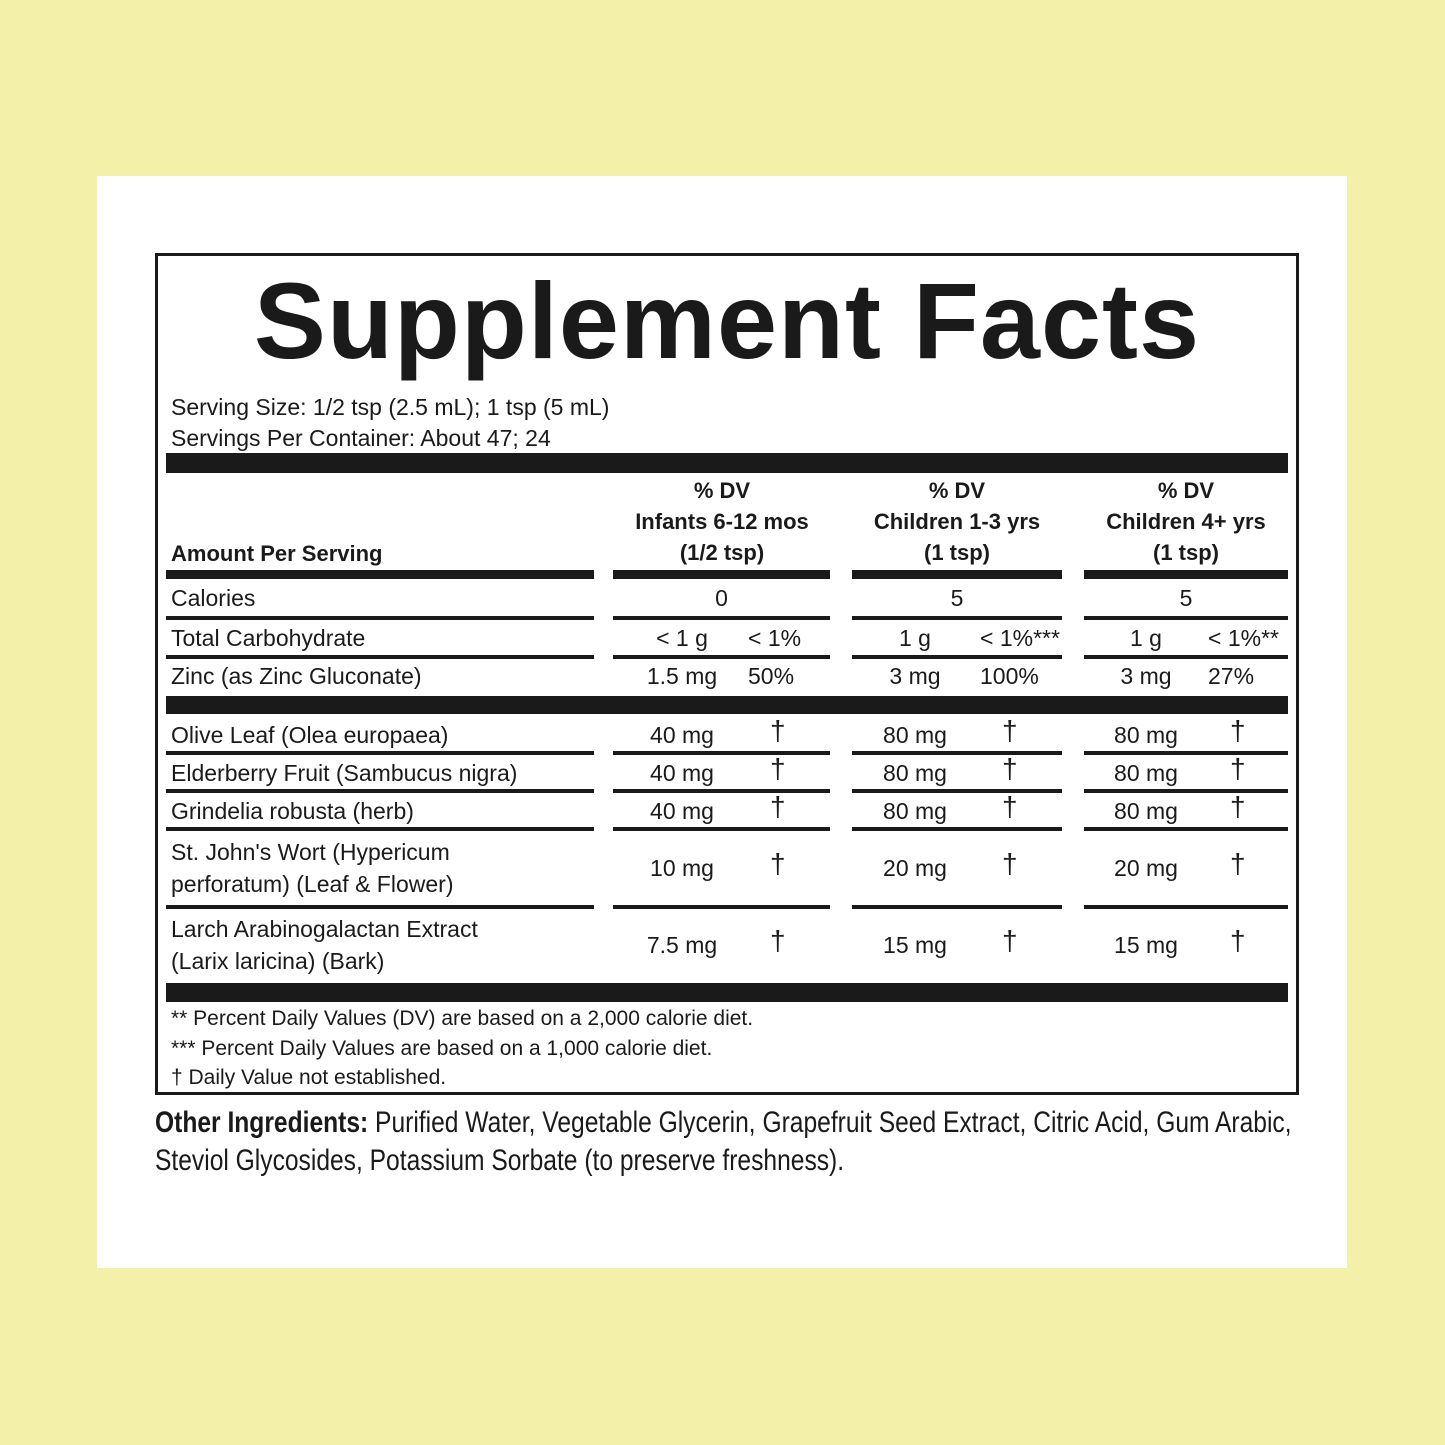 The image size is (1445, 1445). What do you see at coordinates (361, 438) in the screenshot?
I see `servings-per-container: Servings Per Container: About 47; 24` at bounding box center [361, 438].